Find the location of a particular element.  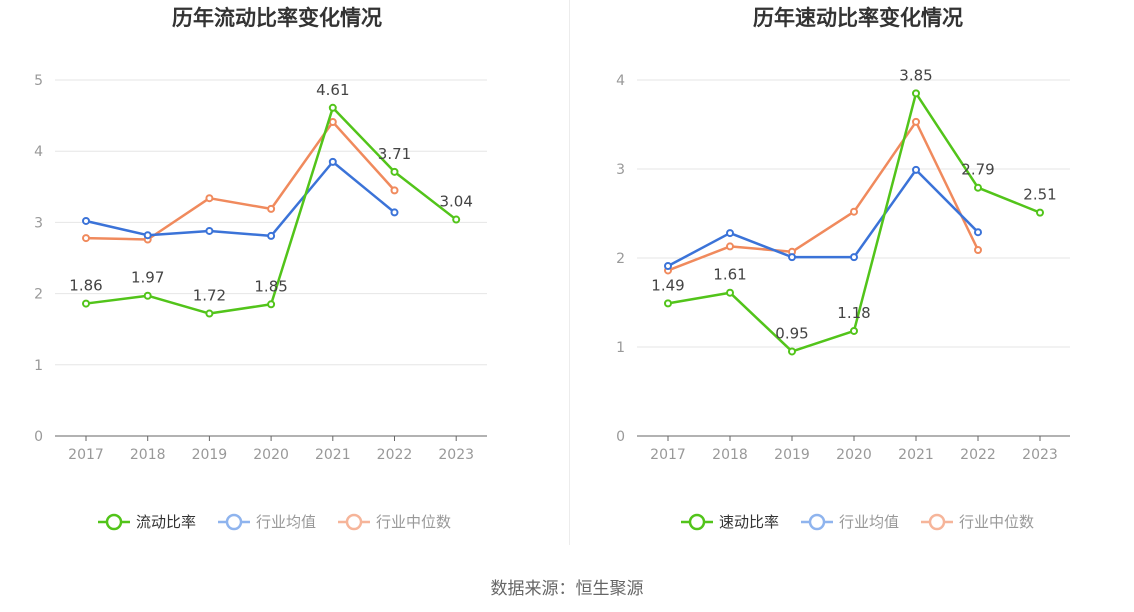

legend-item-1: 速动比率 is located at coordinates (730, 522).